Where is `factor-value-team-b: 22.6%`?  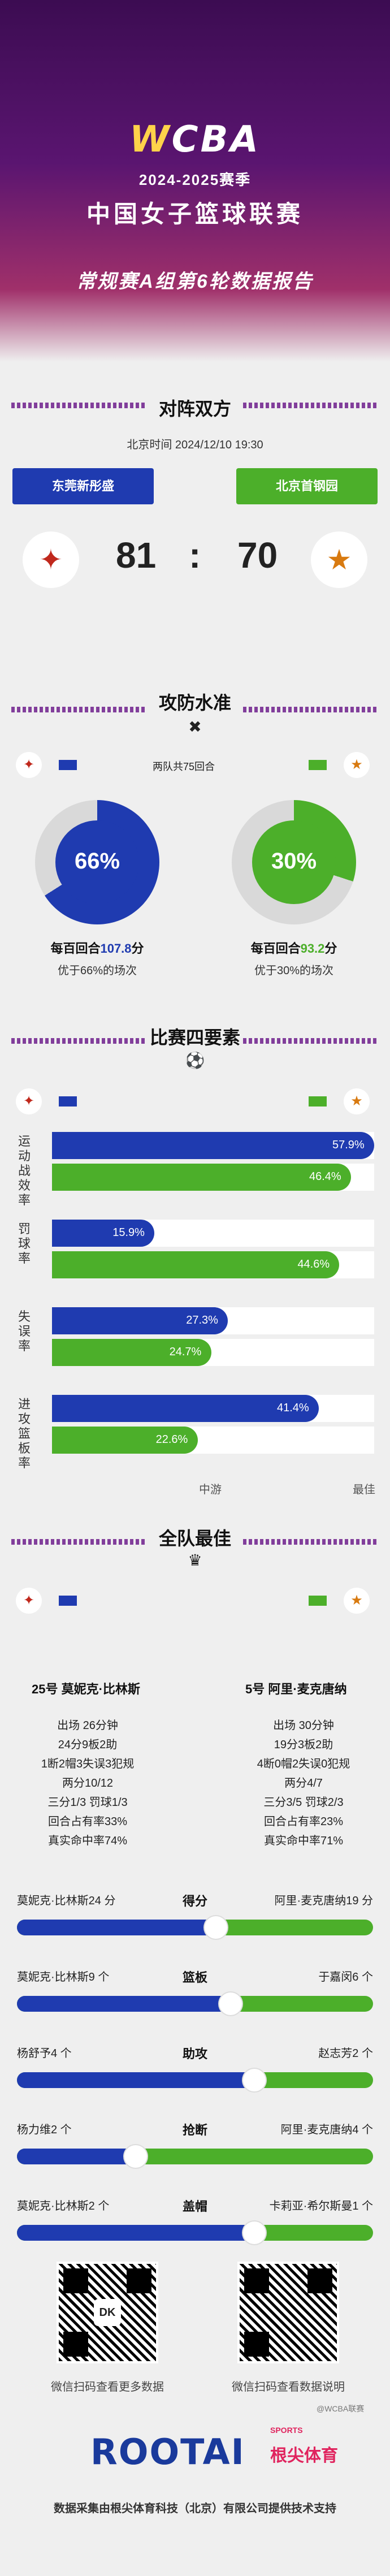 factor-value-team-b: 22.6% is located at coordinates (171, 1439).